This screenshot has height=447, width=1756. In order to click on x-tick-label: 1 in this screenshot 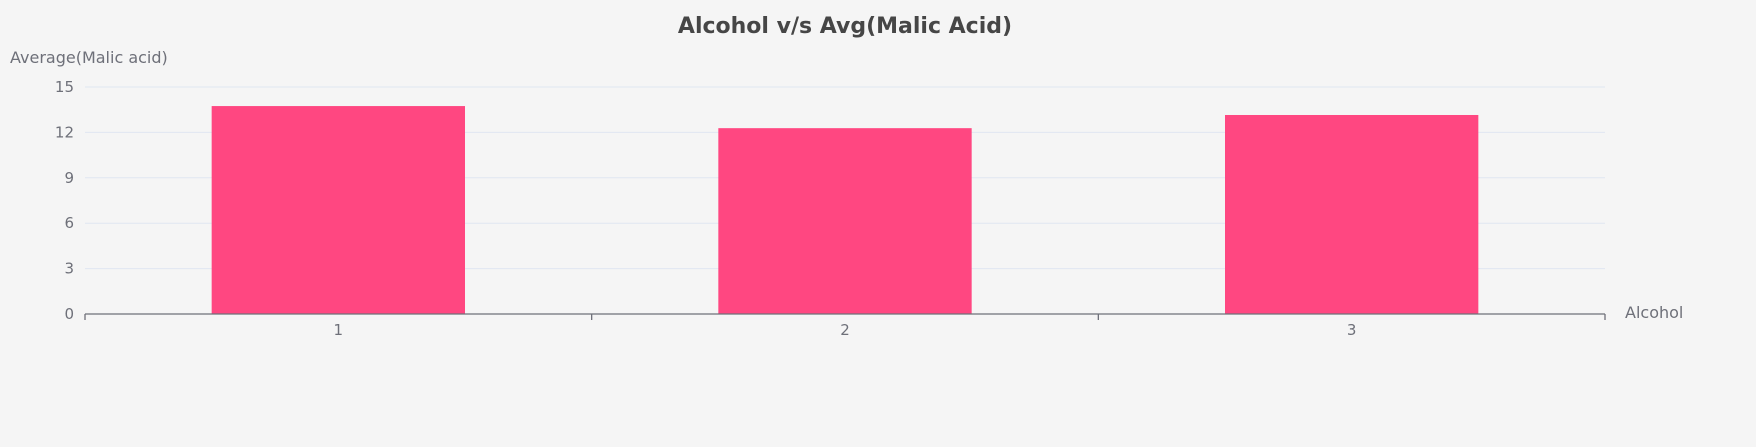, I will do `click(339, 330)`.